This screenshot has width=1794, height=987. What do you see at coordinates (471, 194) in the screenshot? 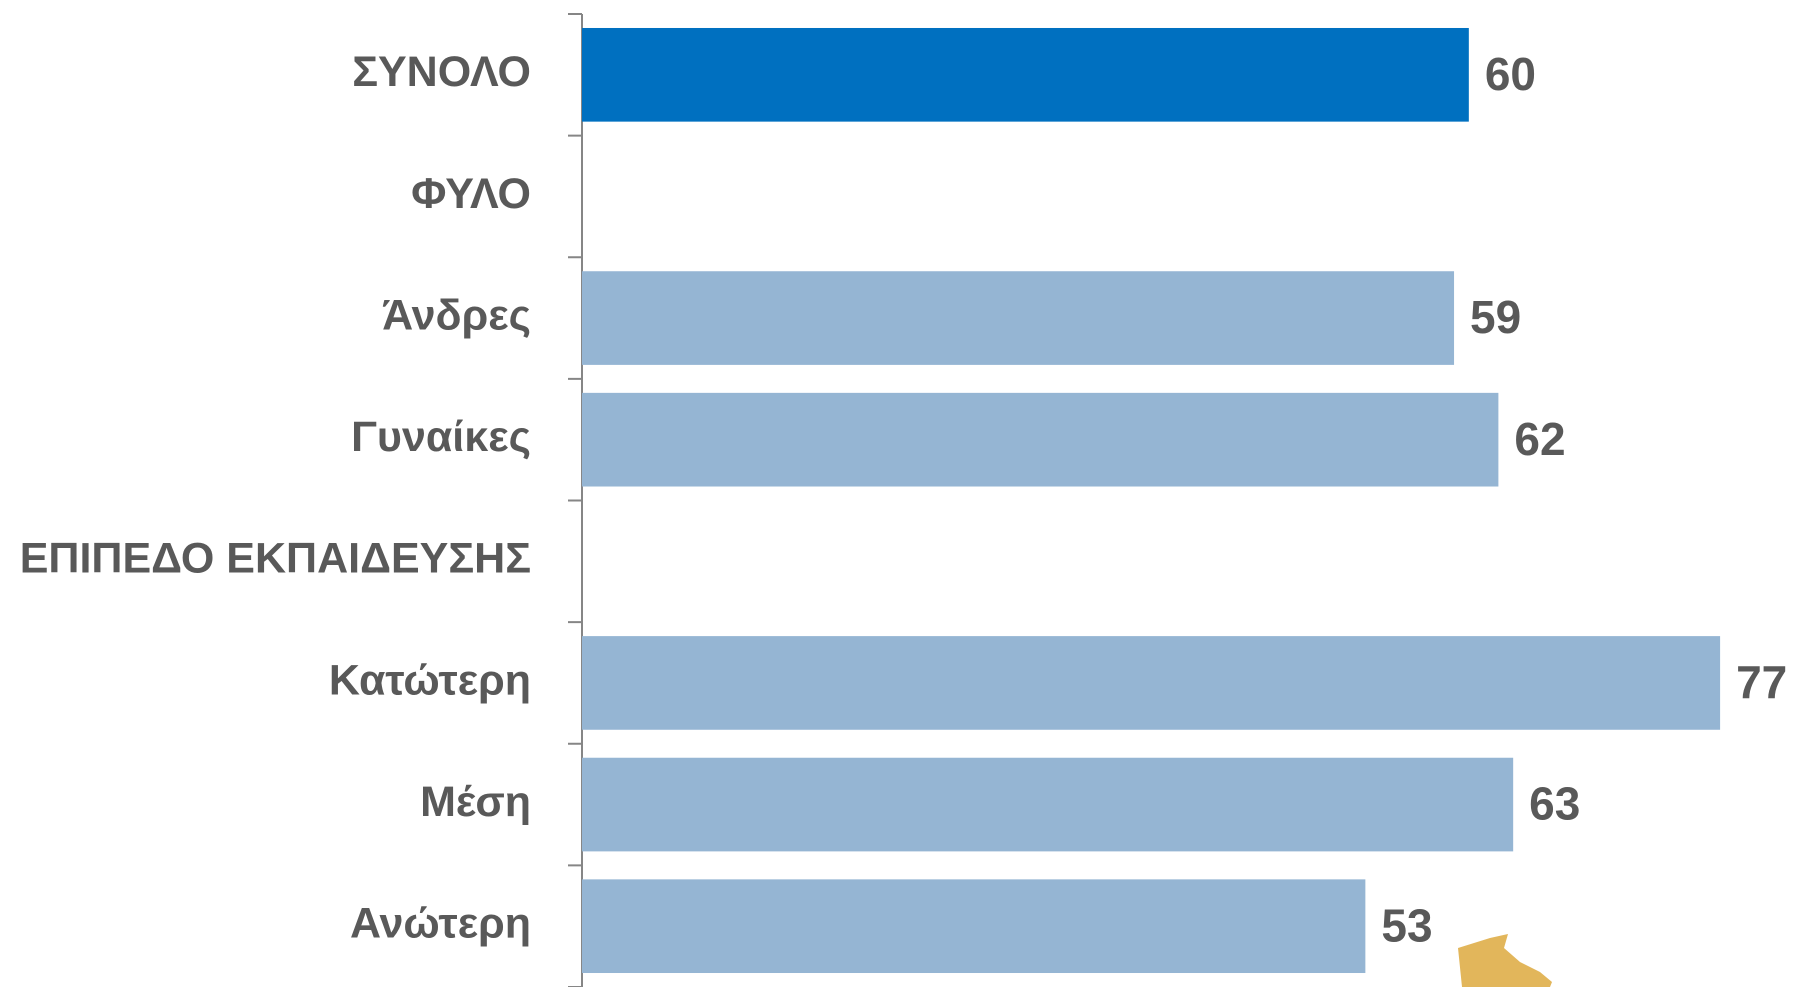
I see `category-label: ΦΥΛΟ` at bounding box center [471, 194].